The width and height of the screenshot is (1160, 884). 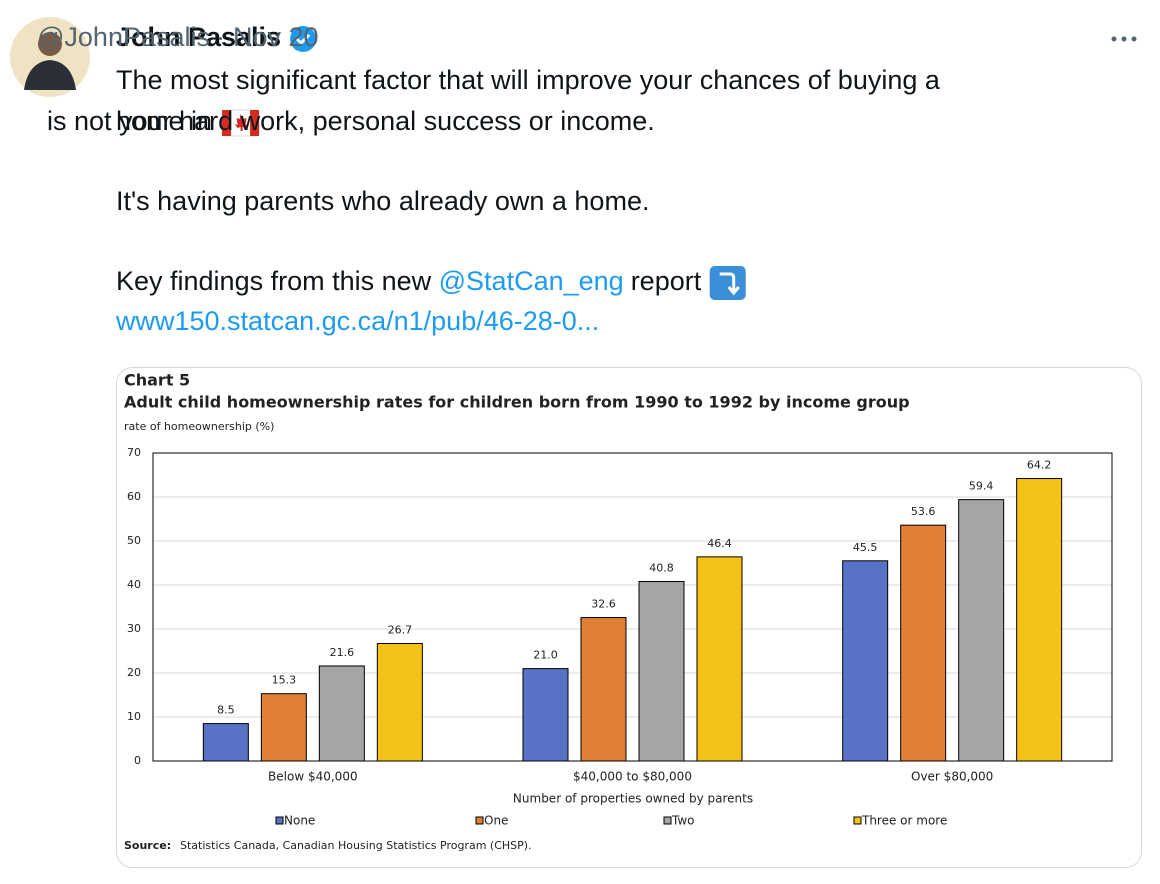 I want to click on y-tick-label: 50, so click(x=134, y=540).